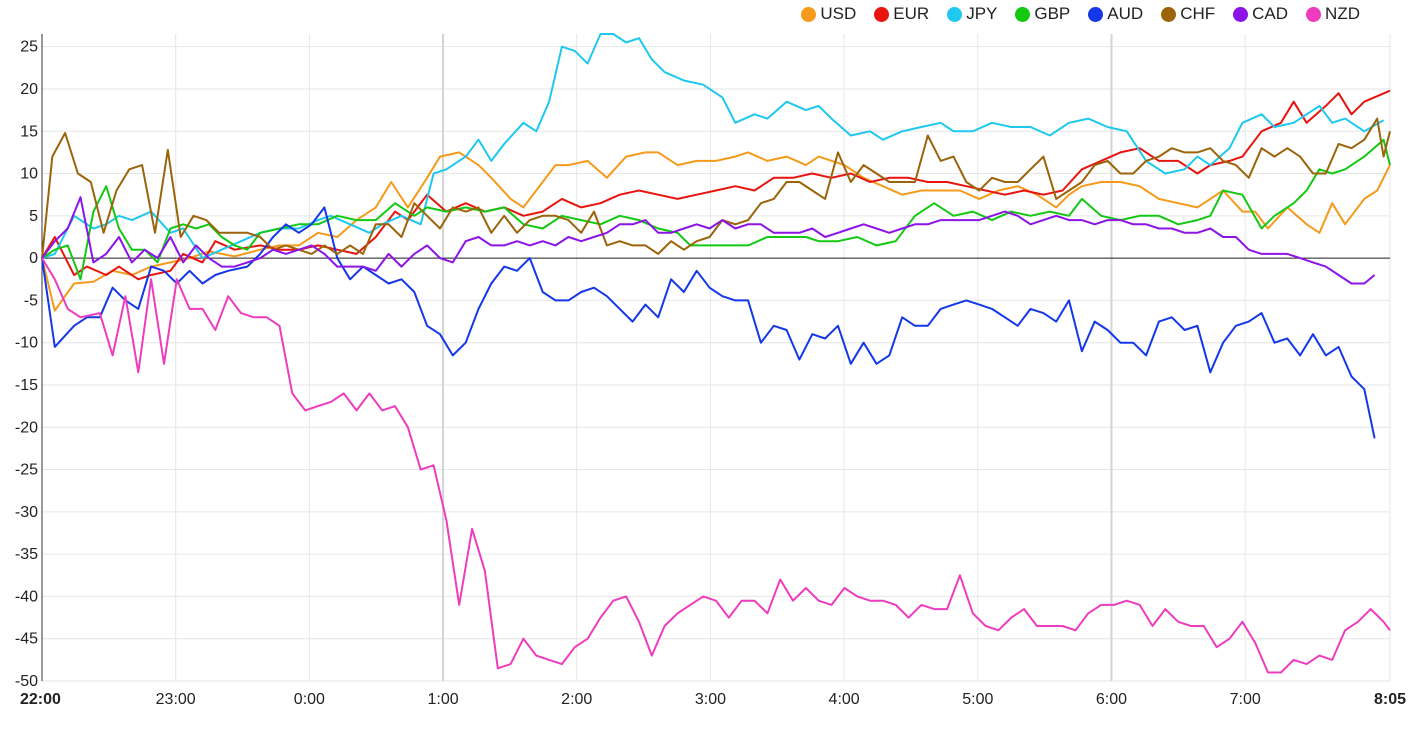 Image resolution: width=1408 pixels, height=743 pixels. What do you see at coordinates (26, 512) in the screenshot?
I see `y-tick-label: -30` at bounding box center [26, 512].